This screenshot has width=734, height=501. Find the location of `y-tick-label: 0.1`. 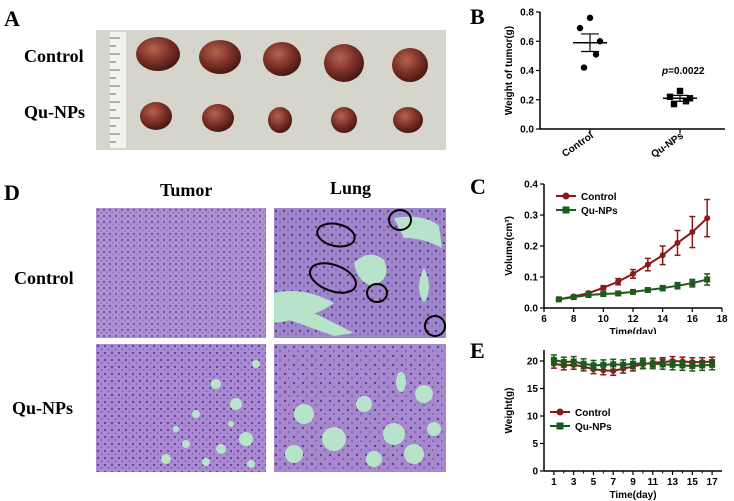

y-tick-label: 0.1 is located at coordinates (531, 278).